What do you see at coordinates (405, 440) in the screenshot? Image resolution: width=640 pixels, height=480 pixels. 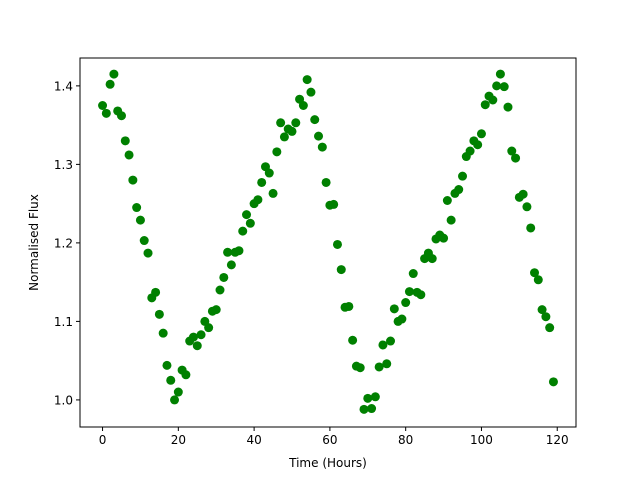 I see `x-tick-label: 80` at bounding box center [405, 440].